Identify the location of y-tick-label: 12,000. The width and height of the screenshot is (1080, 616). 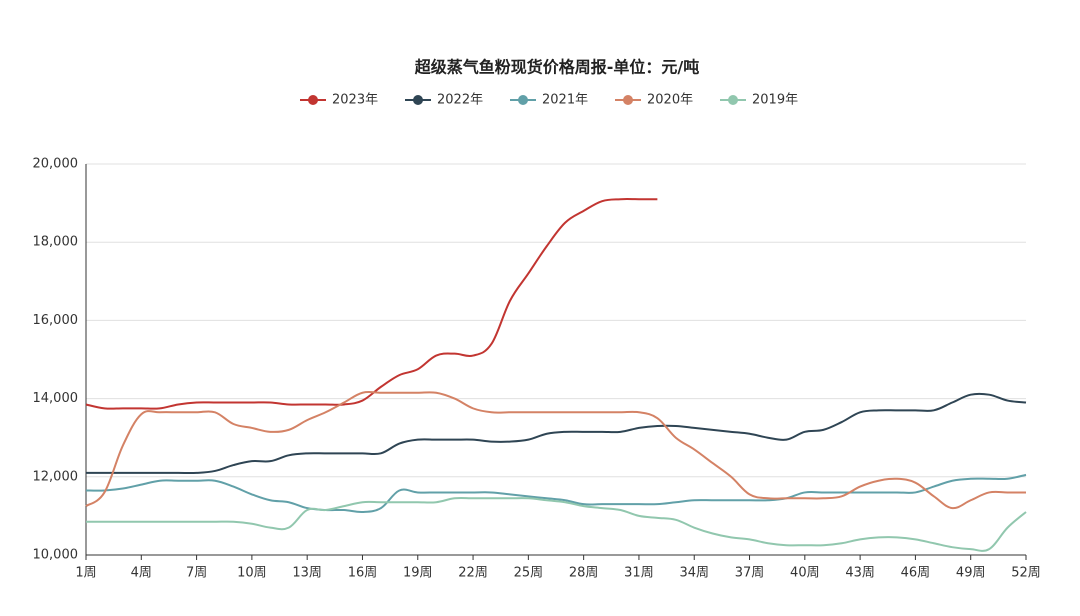
(56, 476).